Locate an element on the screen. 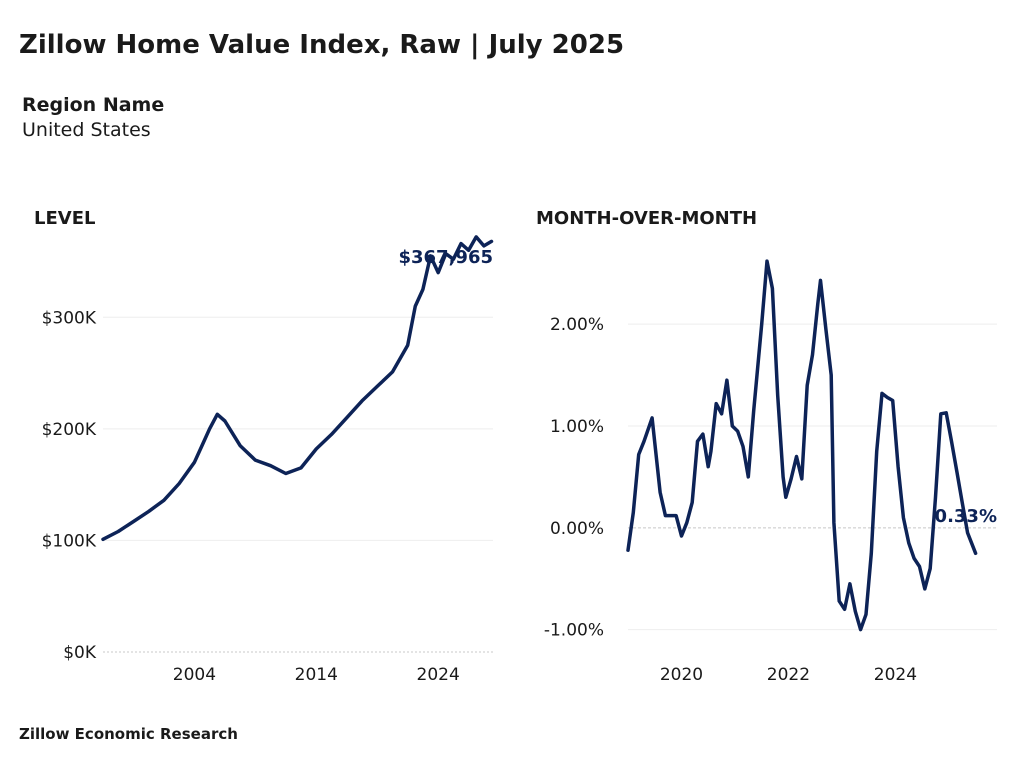  x-tick-label: 2014 is located at coordinates (316, 675).